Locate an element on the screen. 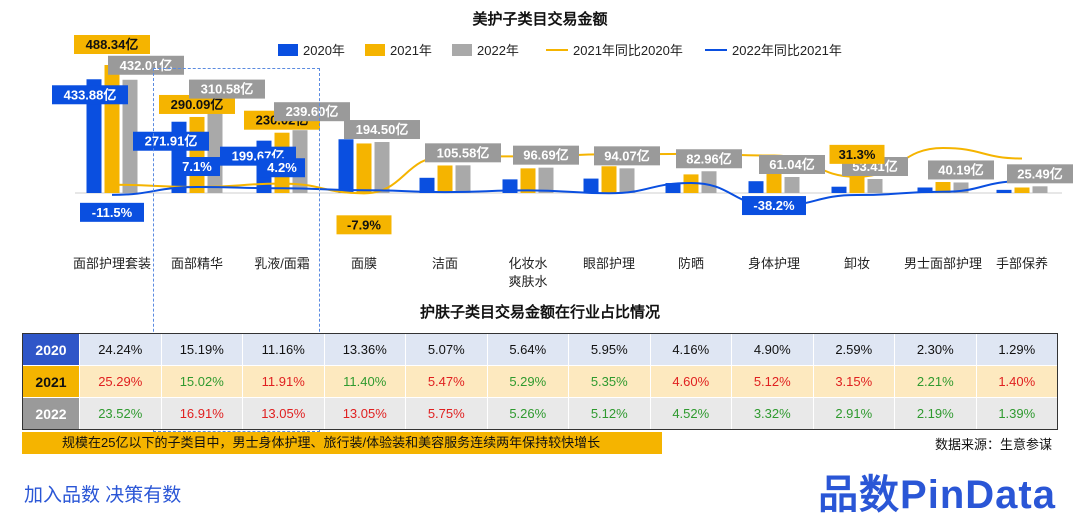  share-cell: 1.29% is located at coordinates (1016, 349).